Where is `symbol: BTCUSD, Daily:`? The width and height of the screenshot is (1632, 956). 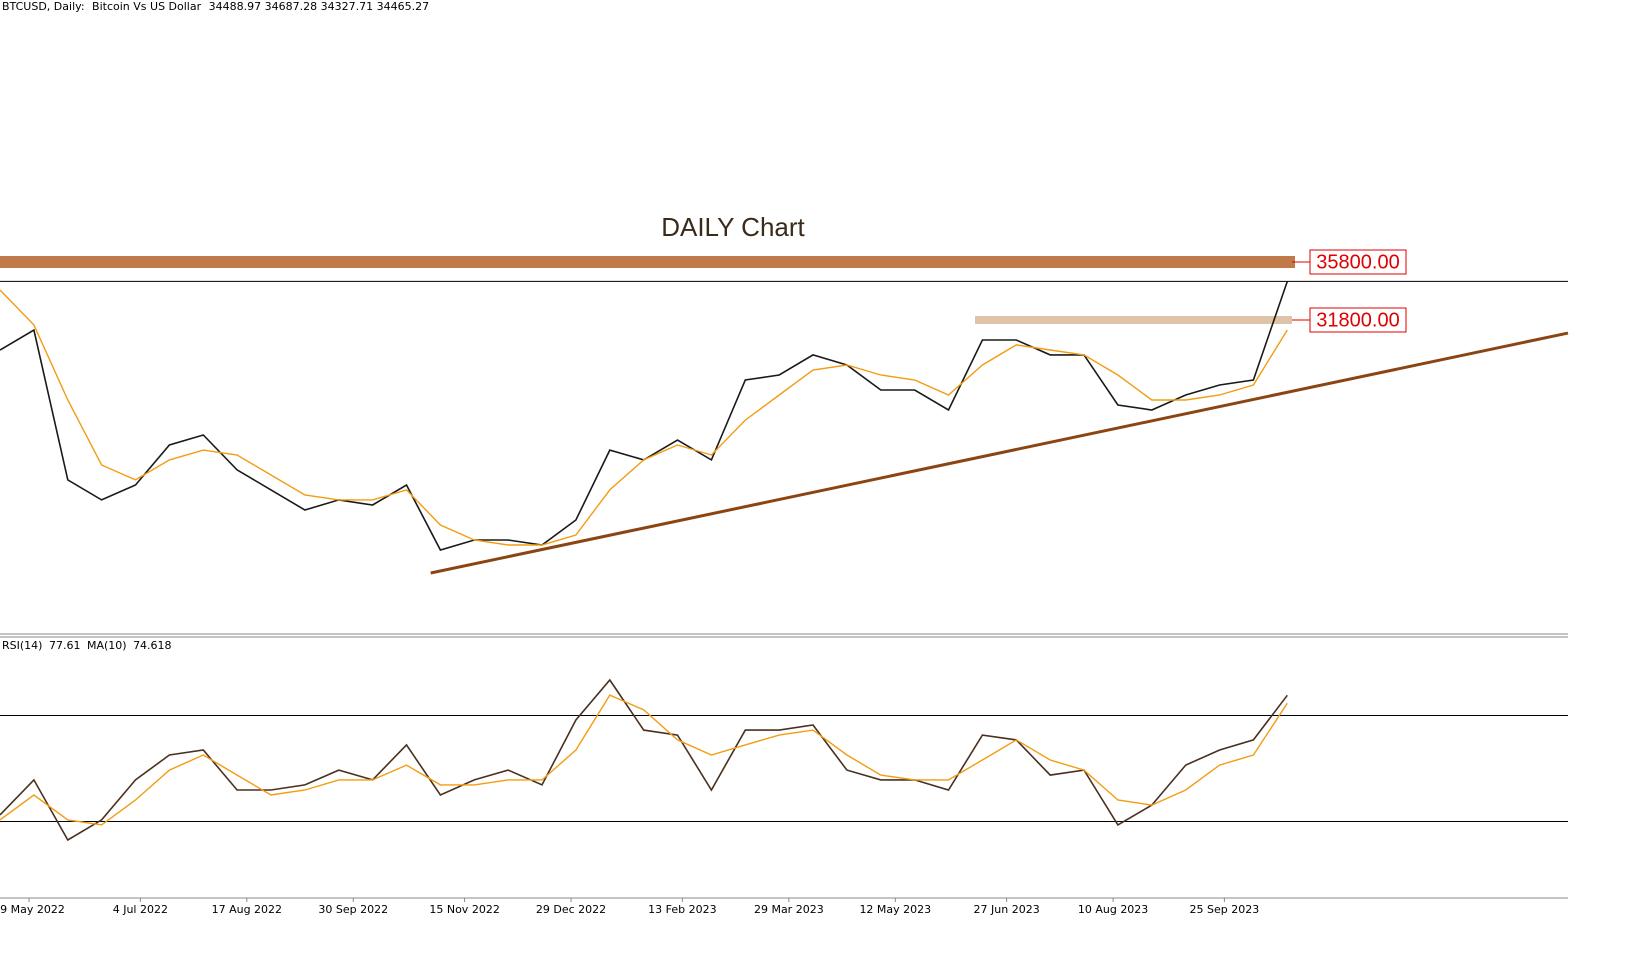
symbol: BTCUSD, Daily: is located at coordinates (43, 6).